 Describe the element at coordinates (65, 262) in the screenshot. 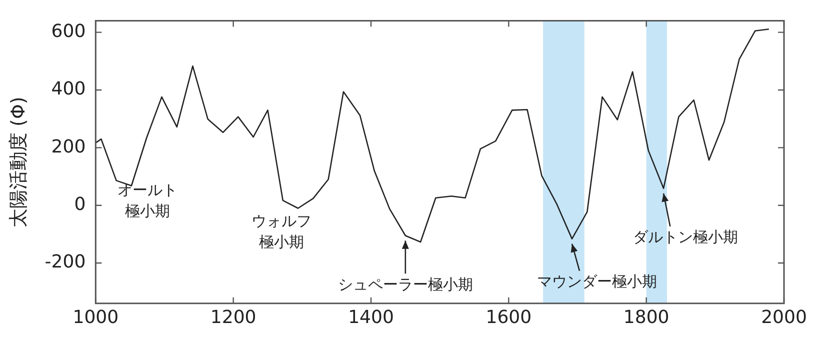

I see `y-tick-label: -200` at that location.